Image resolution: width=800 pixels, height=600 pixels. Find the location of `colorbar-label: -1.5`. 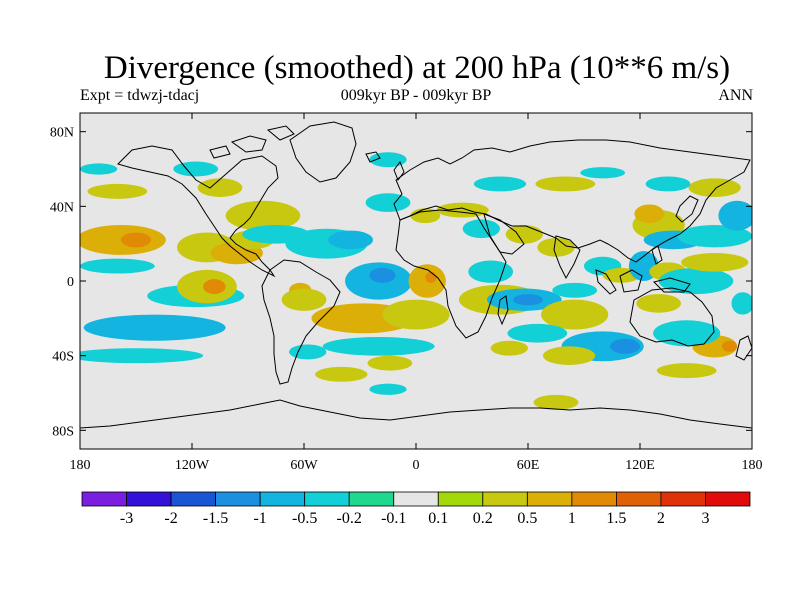

colorbar-label: -1.5 is located at coordinates (215, 518).